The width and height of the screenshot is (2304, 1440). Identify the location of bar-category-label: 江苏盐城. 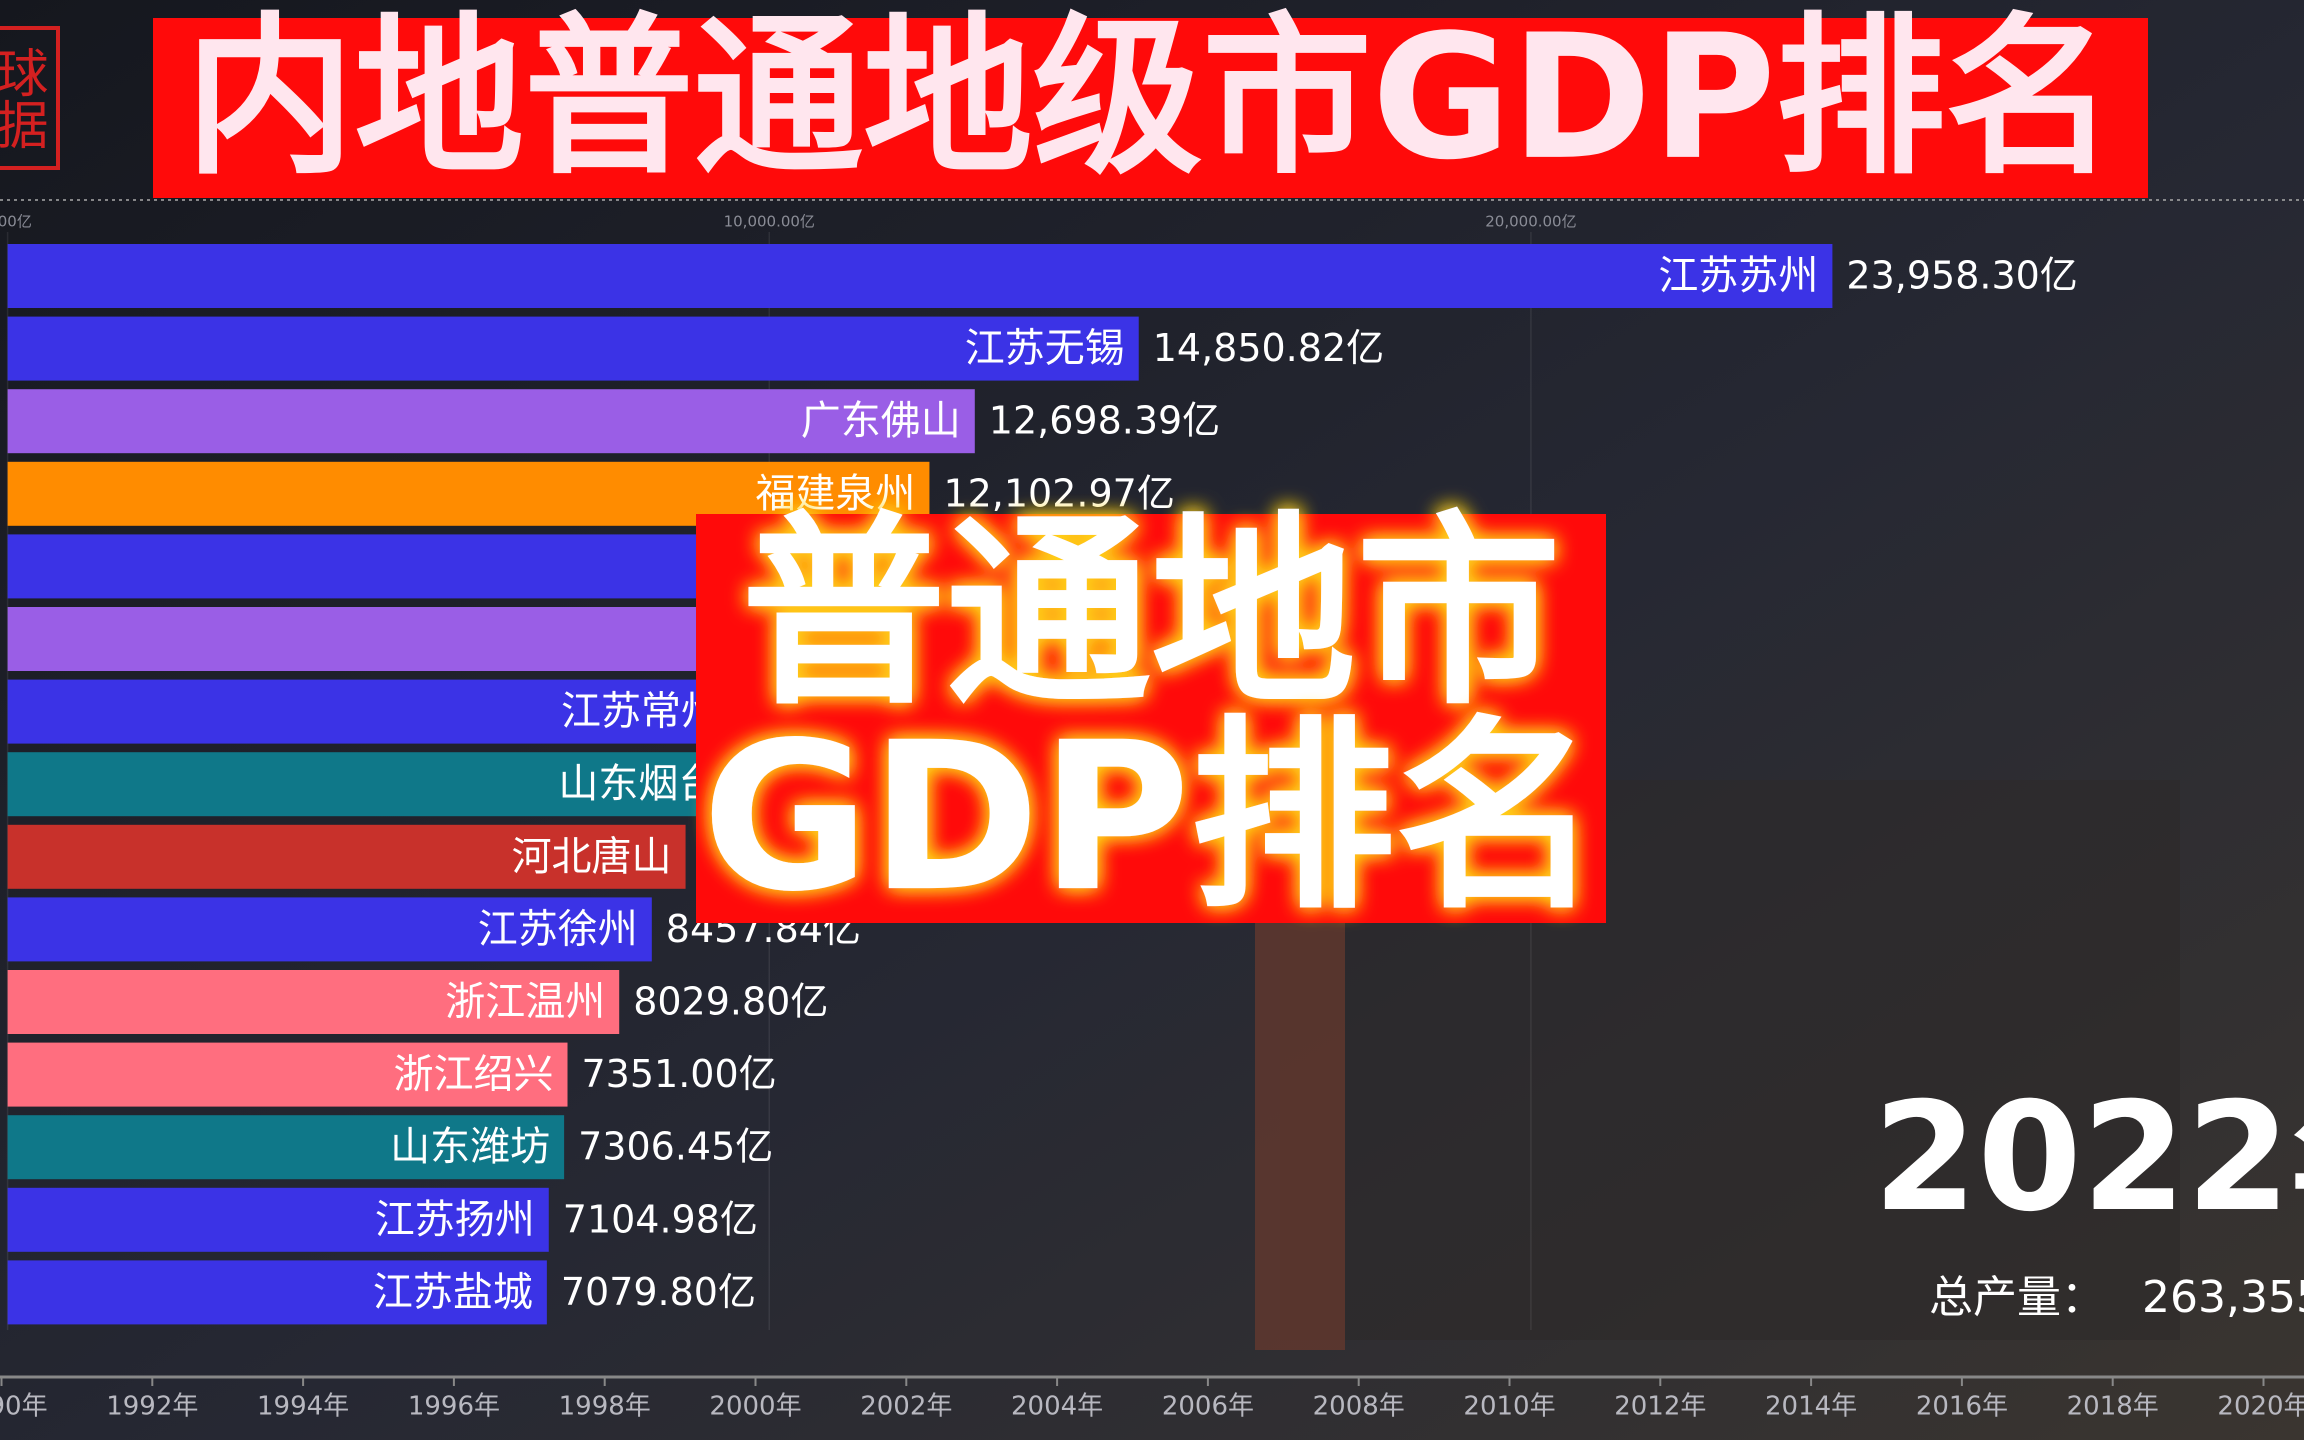
(453, 1292).